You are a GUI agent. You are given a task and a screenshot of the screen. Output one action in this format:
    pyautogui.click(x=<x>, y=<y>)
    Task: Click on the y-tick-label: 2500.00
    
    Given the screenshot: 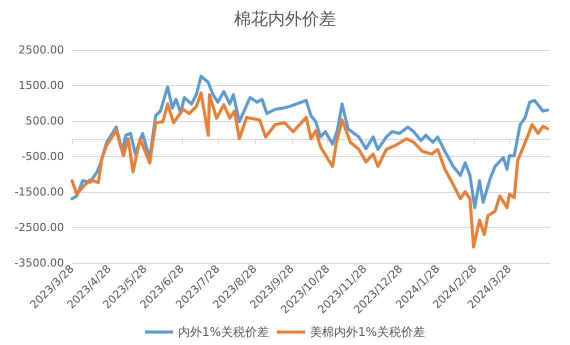 What is the action you would take?
    pyautogui.click(x=41, y=50)
    